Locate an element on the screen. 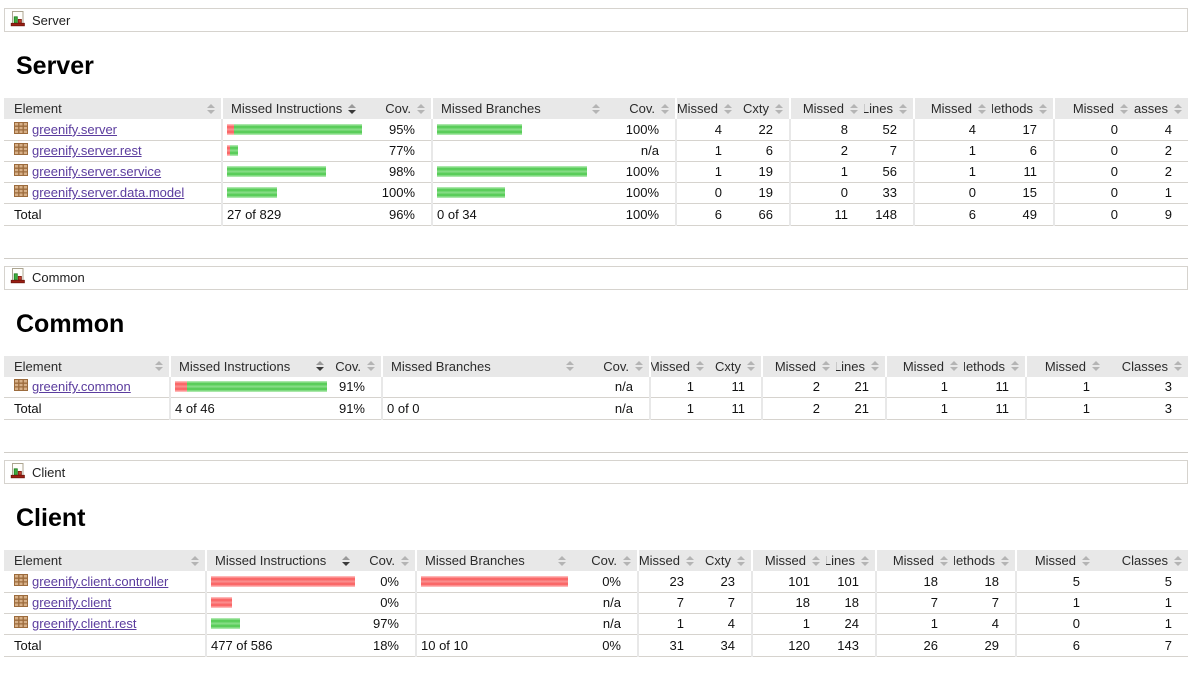 This screenshot has width=1192, height=698. cell-counter-6: 0 is located at coordinates (1093, 151).